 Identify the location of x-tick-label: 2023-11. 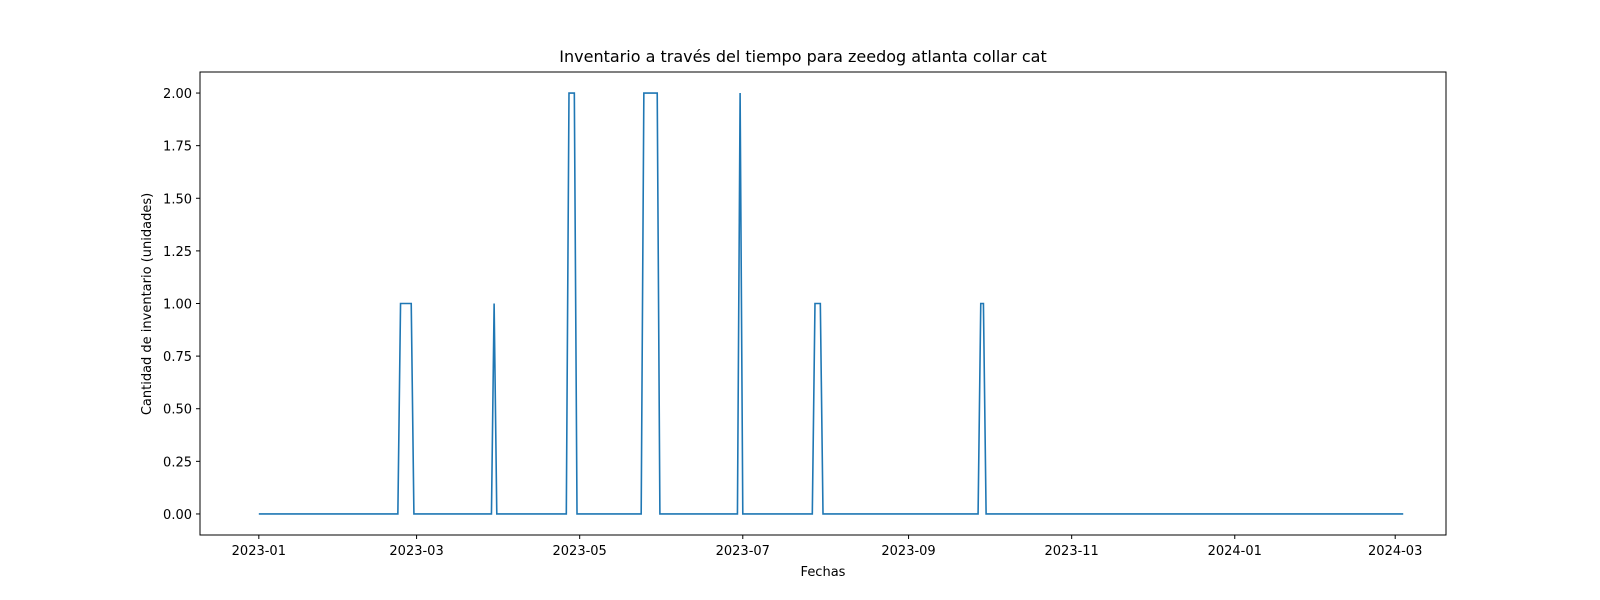
(1072, 551).